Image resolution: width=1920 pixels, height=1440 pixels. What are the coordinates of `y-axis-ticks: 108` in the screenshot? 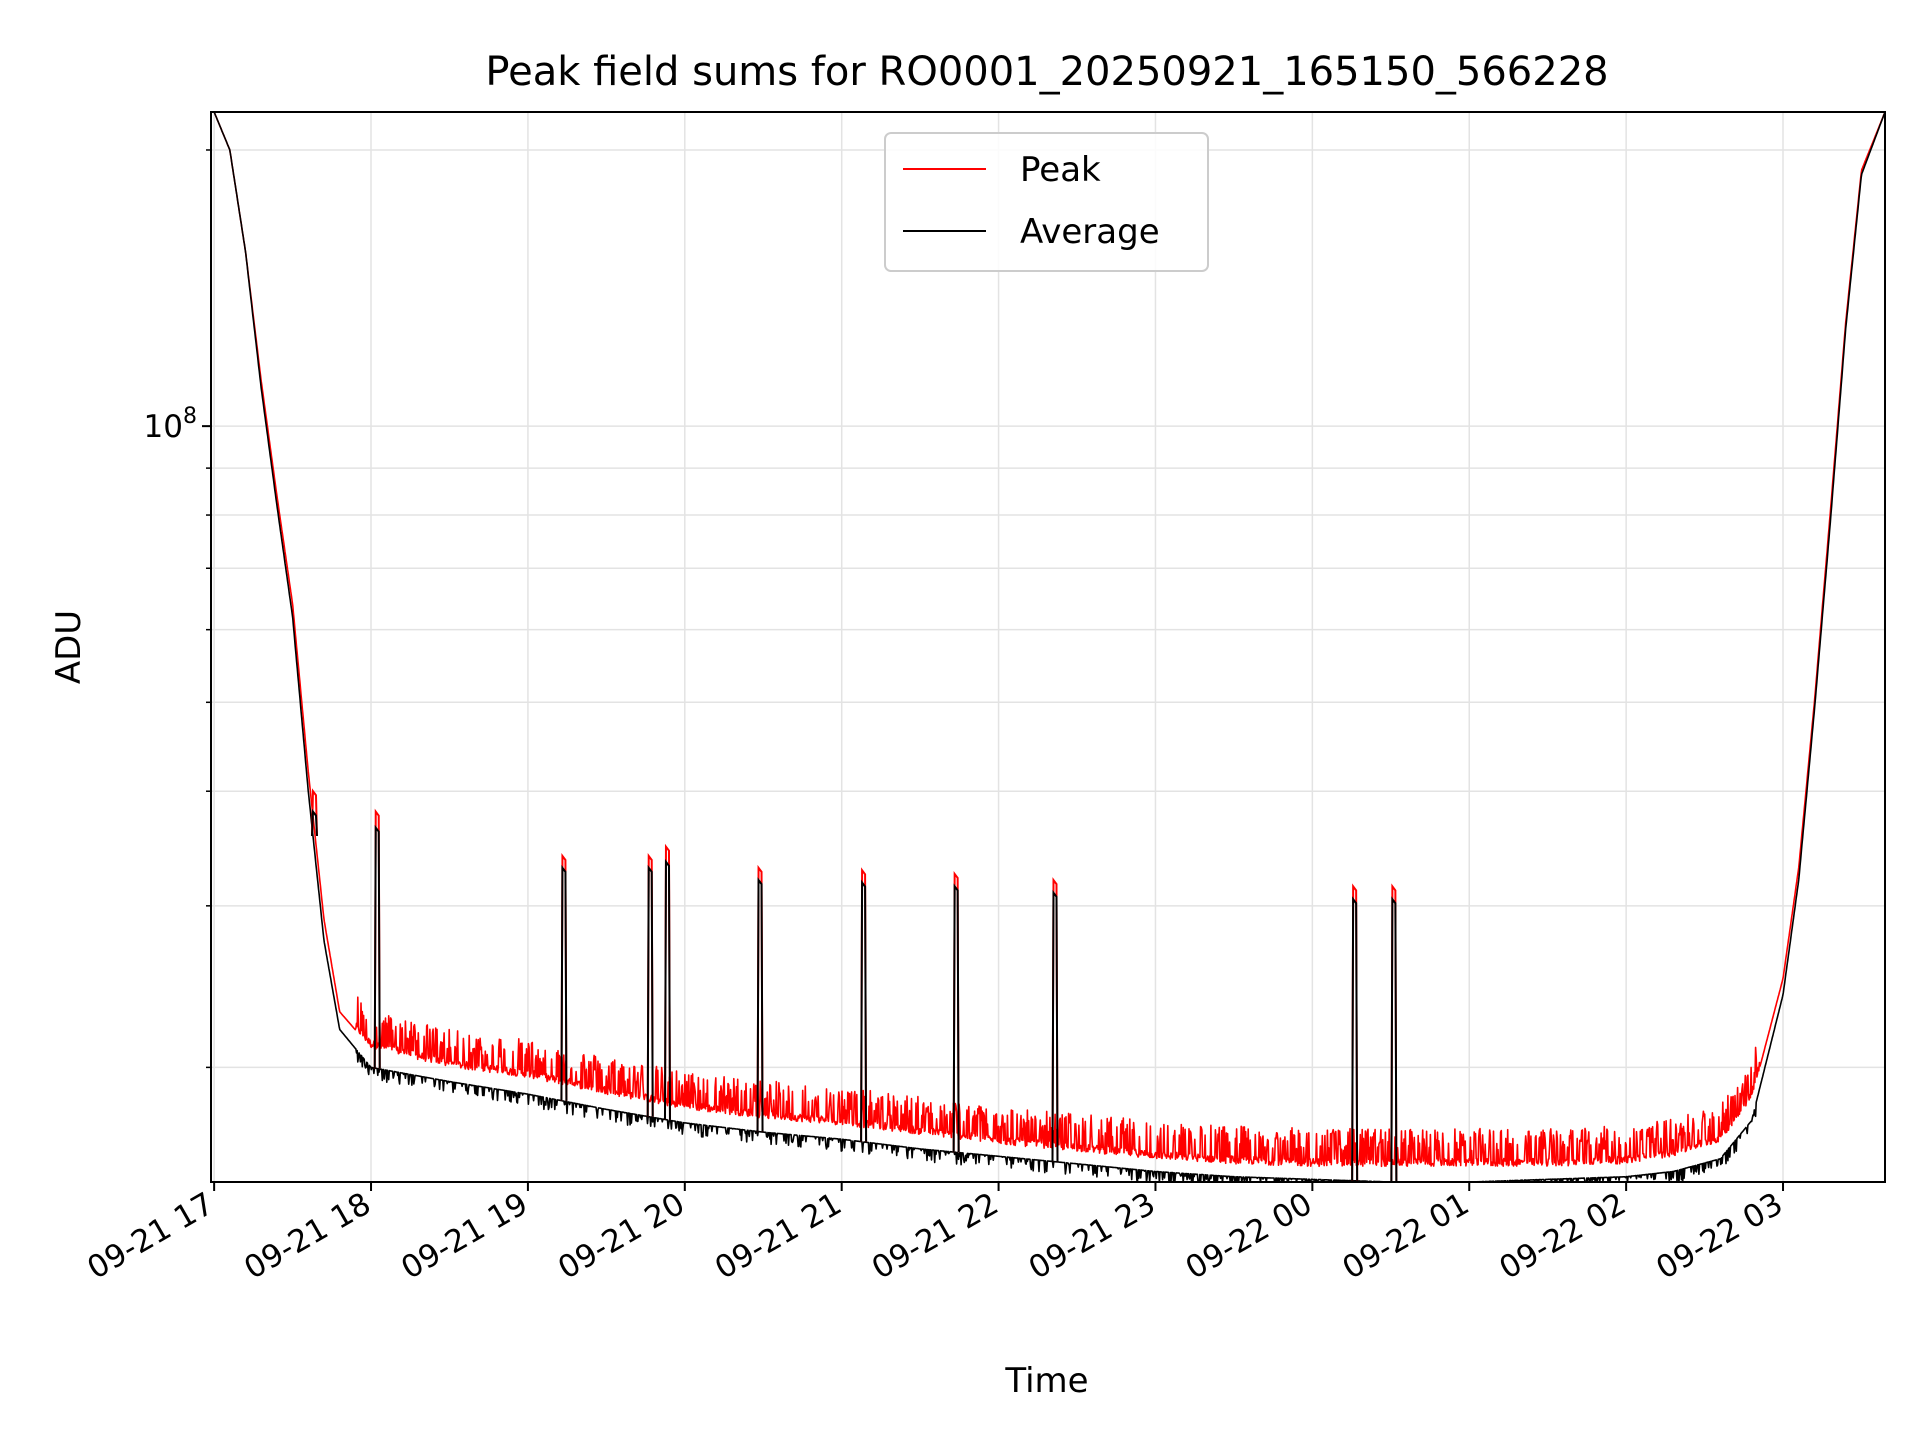 It's located at (177, 609).